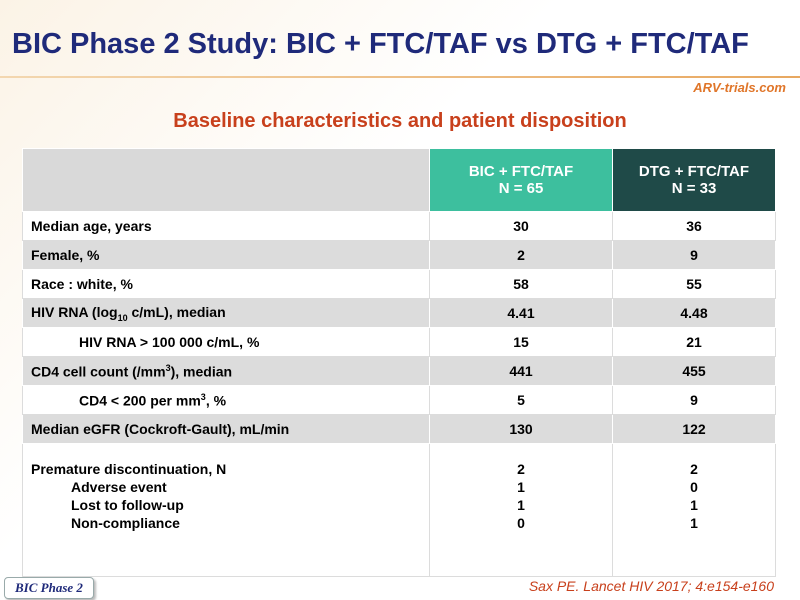 The width and height of the screenshot is (800, 600). I want to click on column-n: N = 65, so click(521, 188).